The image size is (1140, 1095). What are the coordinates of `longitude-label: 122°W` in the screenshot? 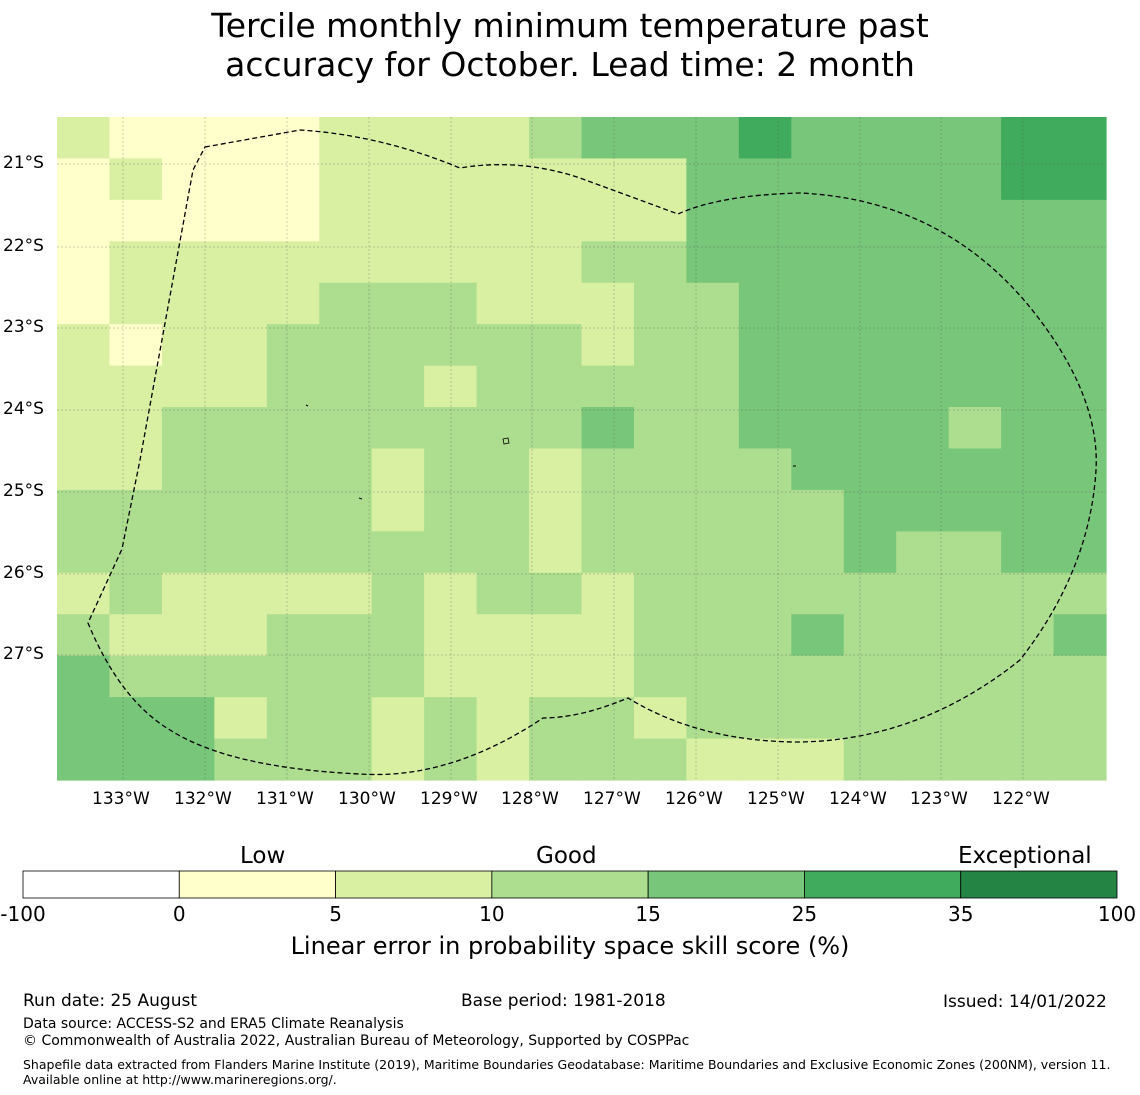 It's located at (1021, 799).